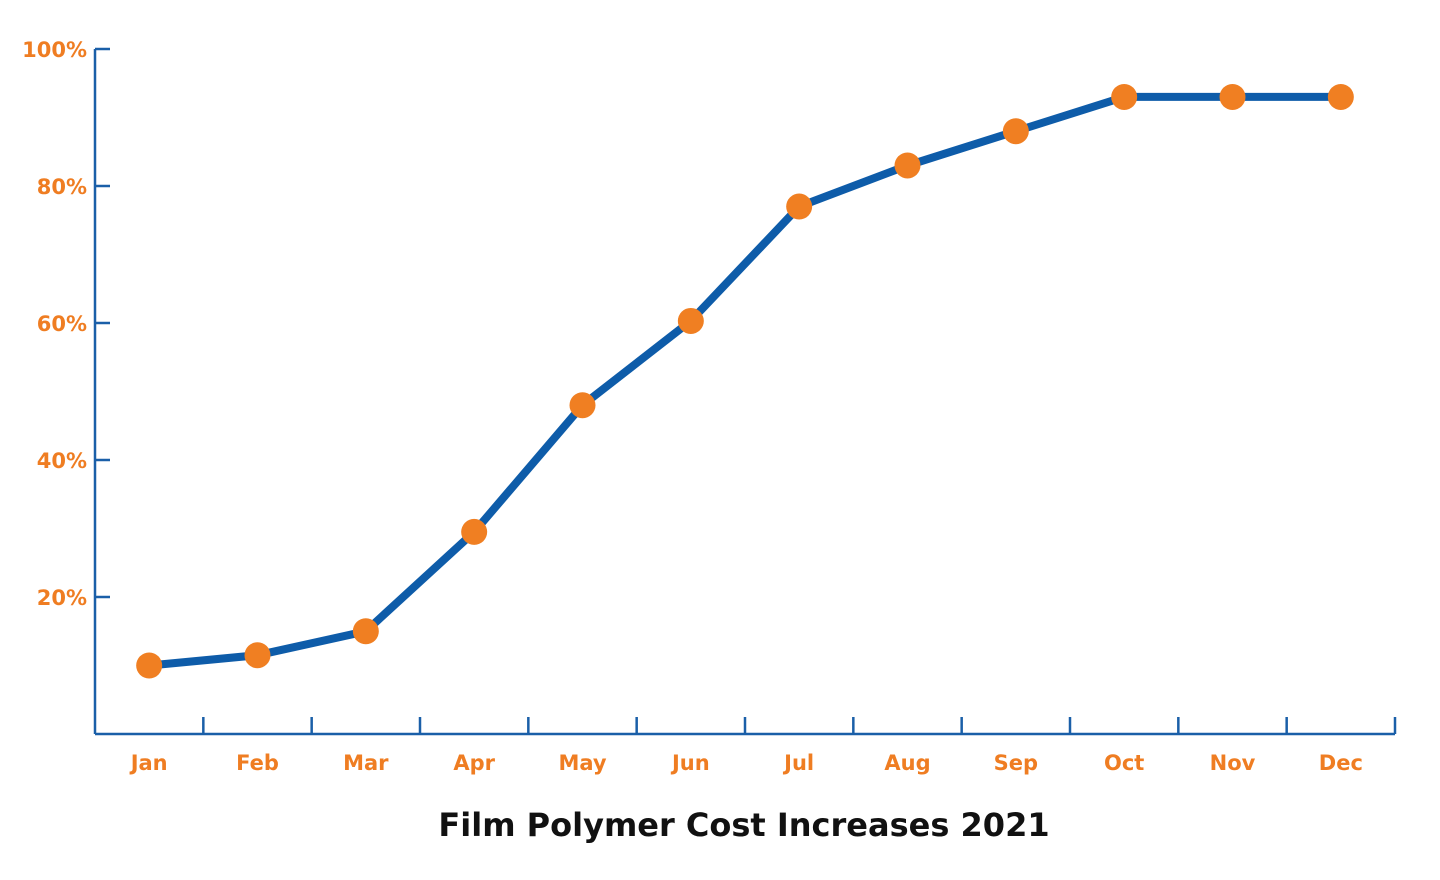  Describe the element at coordinates (62, 598) in the screenshot. I see `y-tick-label: 20%` at that location.